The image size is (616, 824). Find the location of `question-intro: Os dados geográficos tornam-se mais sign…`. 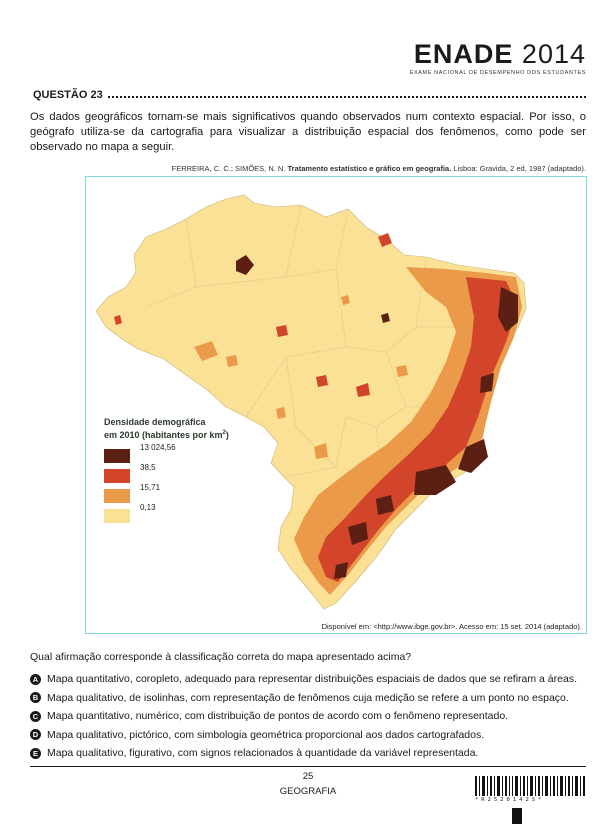

question-intro: Os dados geográficos tornam-se mais sign… is located at coordinates (308, 132).